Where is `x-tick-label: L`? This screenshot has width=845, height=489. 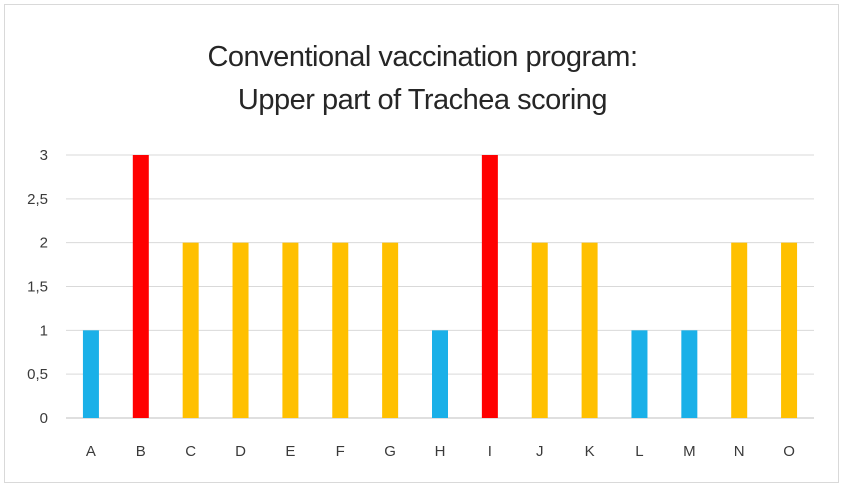
x-tick-label: L is located at coordinates (639, 451).